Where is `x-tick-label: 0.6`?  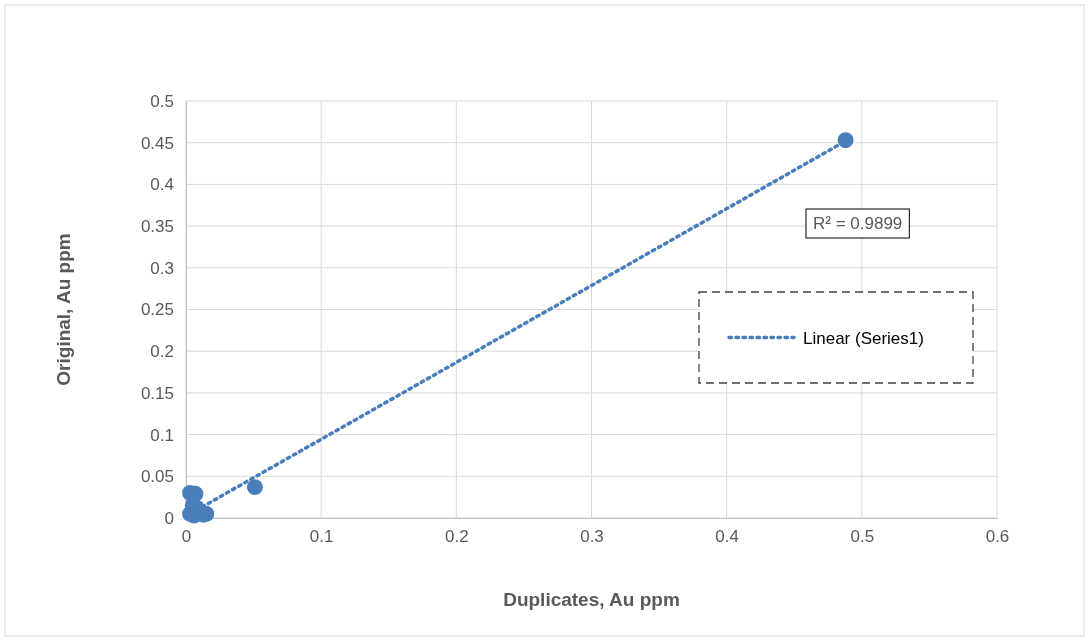 x-tick-label: 0.6 is located at coordinates (997, 537).